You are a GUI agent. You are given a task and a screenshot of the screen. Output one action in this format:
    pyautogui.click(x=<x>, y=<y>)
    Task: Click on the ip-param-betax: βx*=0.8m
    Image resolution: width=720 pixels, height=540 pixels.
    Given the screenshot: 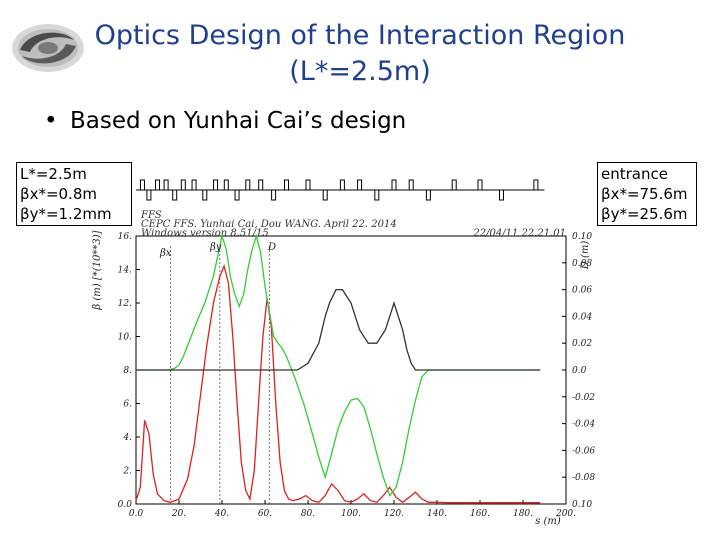 What is the action you would take?
    pyautogui.click(x=58, y=194)
    